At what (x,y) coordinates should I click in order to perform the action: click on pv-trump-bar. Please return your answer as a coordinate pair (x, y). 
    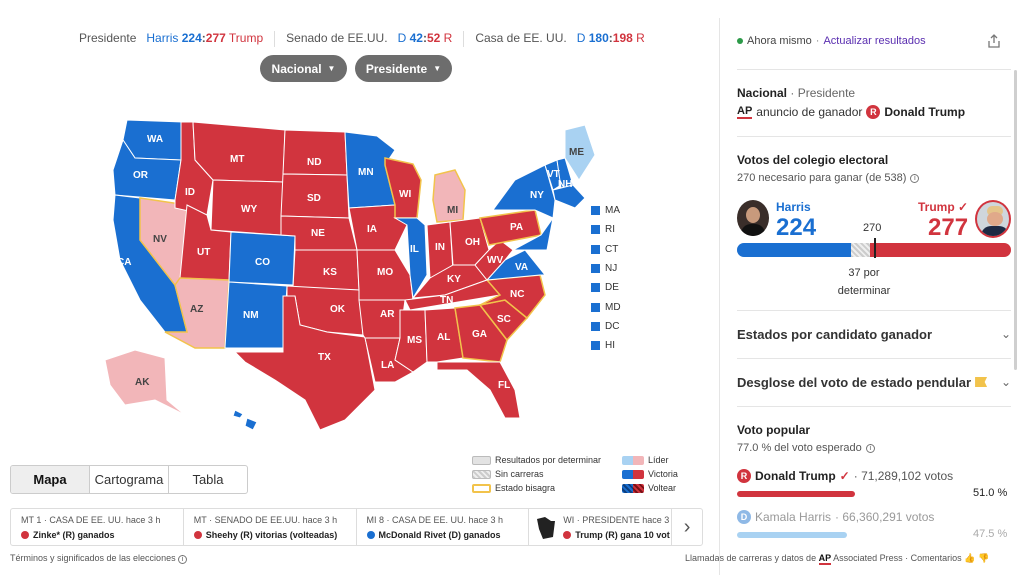
    Looking at the image, I should click on (796, 494).